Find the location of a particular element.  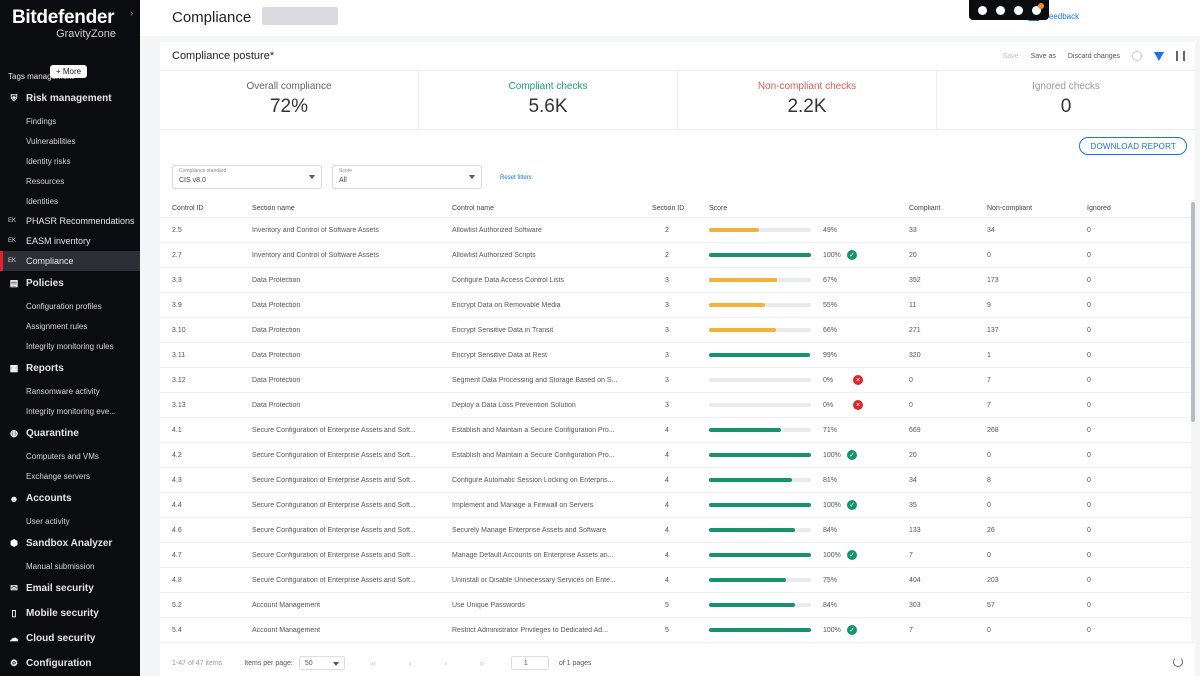

sidebar-item-exchange-servers: Exchange servers is located at coordinates (70, 476).